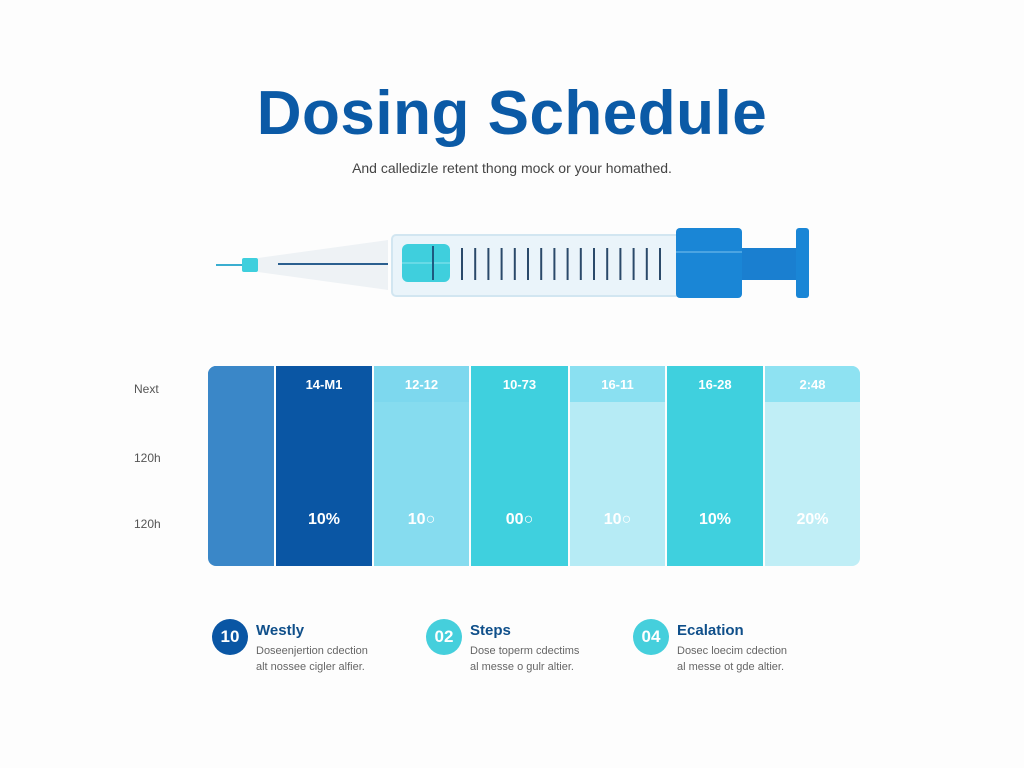 The width and height of the screenshot is (1024, 768). What do you see at coordinates (617, 466) in the screenshot?
I see `schedule-column: 16-11 10○` at bounding box center [617, 466].